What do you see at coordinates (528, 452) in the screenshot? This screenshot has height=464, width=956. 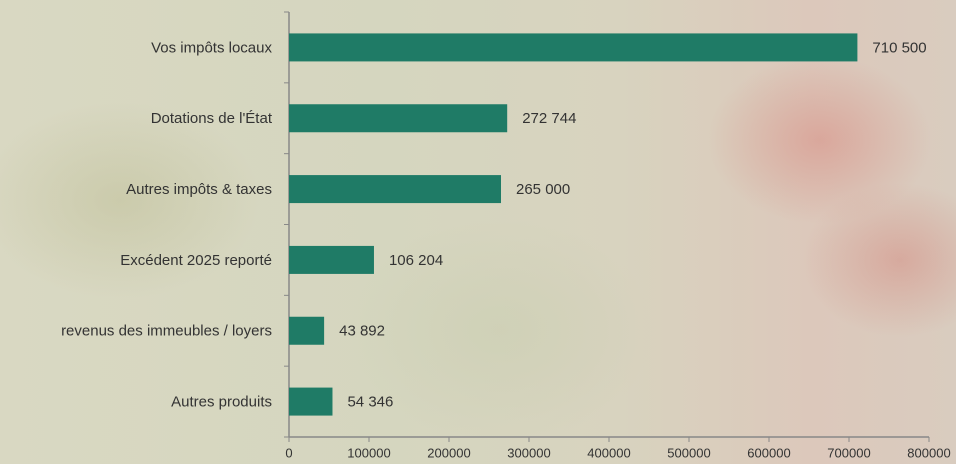 I see `x-tick-label: 300000` at bounding box center [528, 452].